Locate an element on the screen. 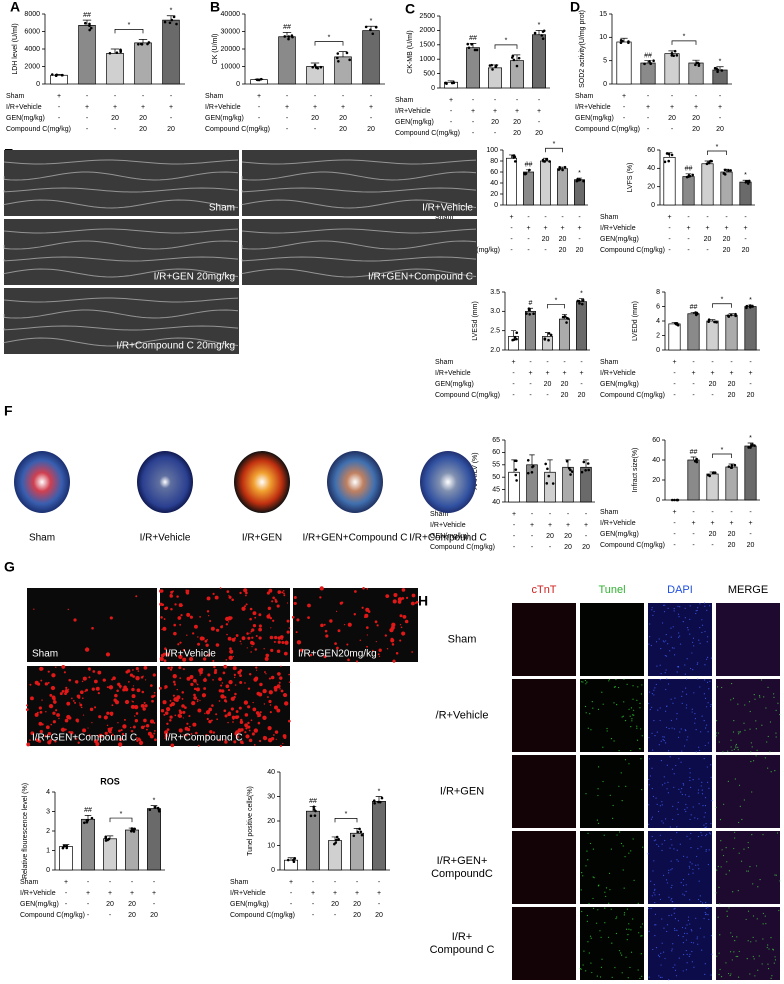 The width and height of the screenshot is (784, 984). bar-label: ## is located at coordinates (473, 38).